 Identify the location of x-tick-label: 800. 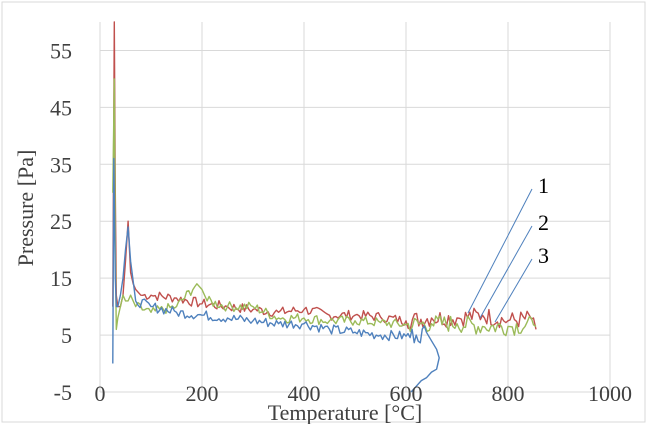
(508, 393).